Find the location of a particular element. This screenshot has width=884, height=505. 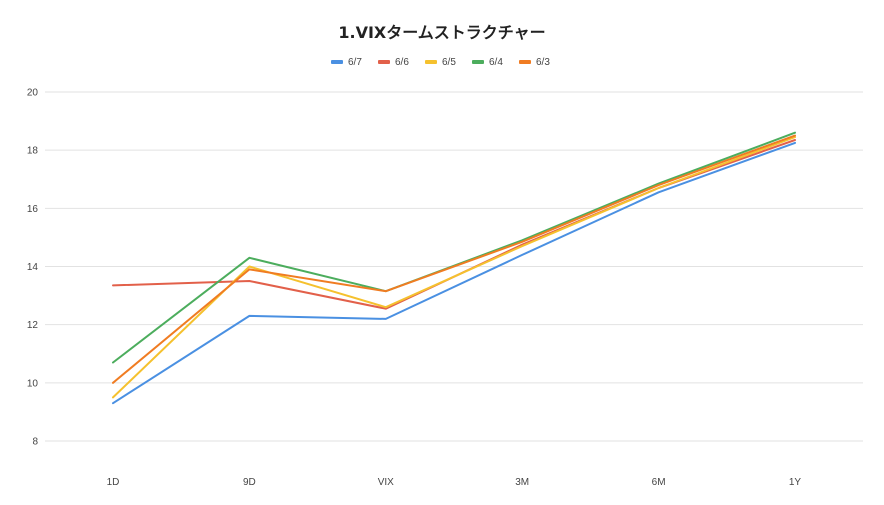

legend-label: 6/5 is located at coordinates (449, 62).